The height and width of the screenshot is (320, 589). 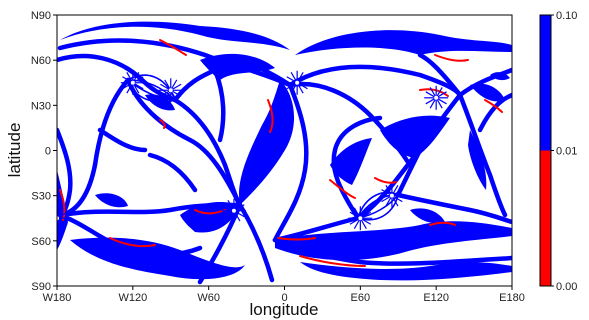 What do you see at coordinates (545, 83) in the screenshot?
I see `colorbar-segment` at bounding box center [545, 83].